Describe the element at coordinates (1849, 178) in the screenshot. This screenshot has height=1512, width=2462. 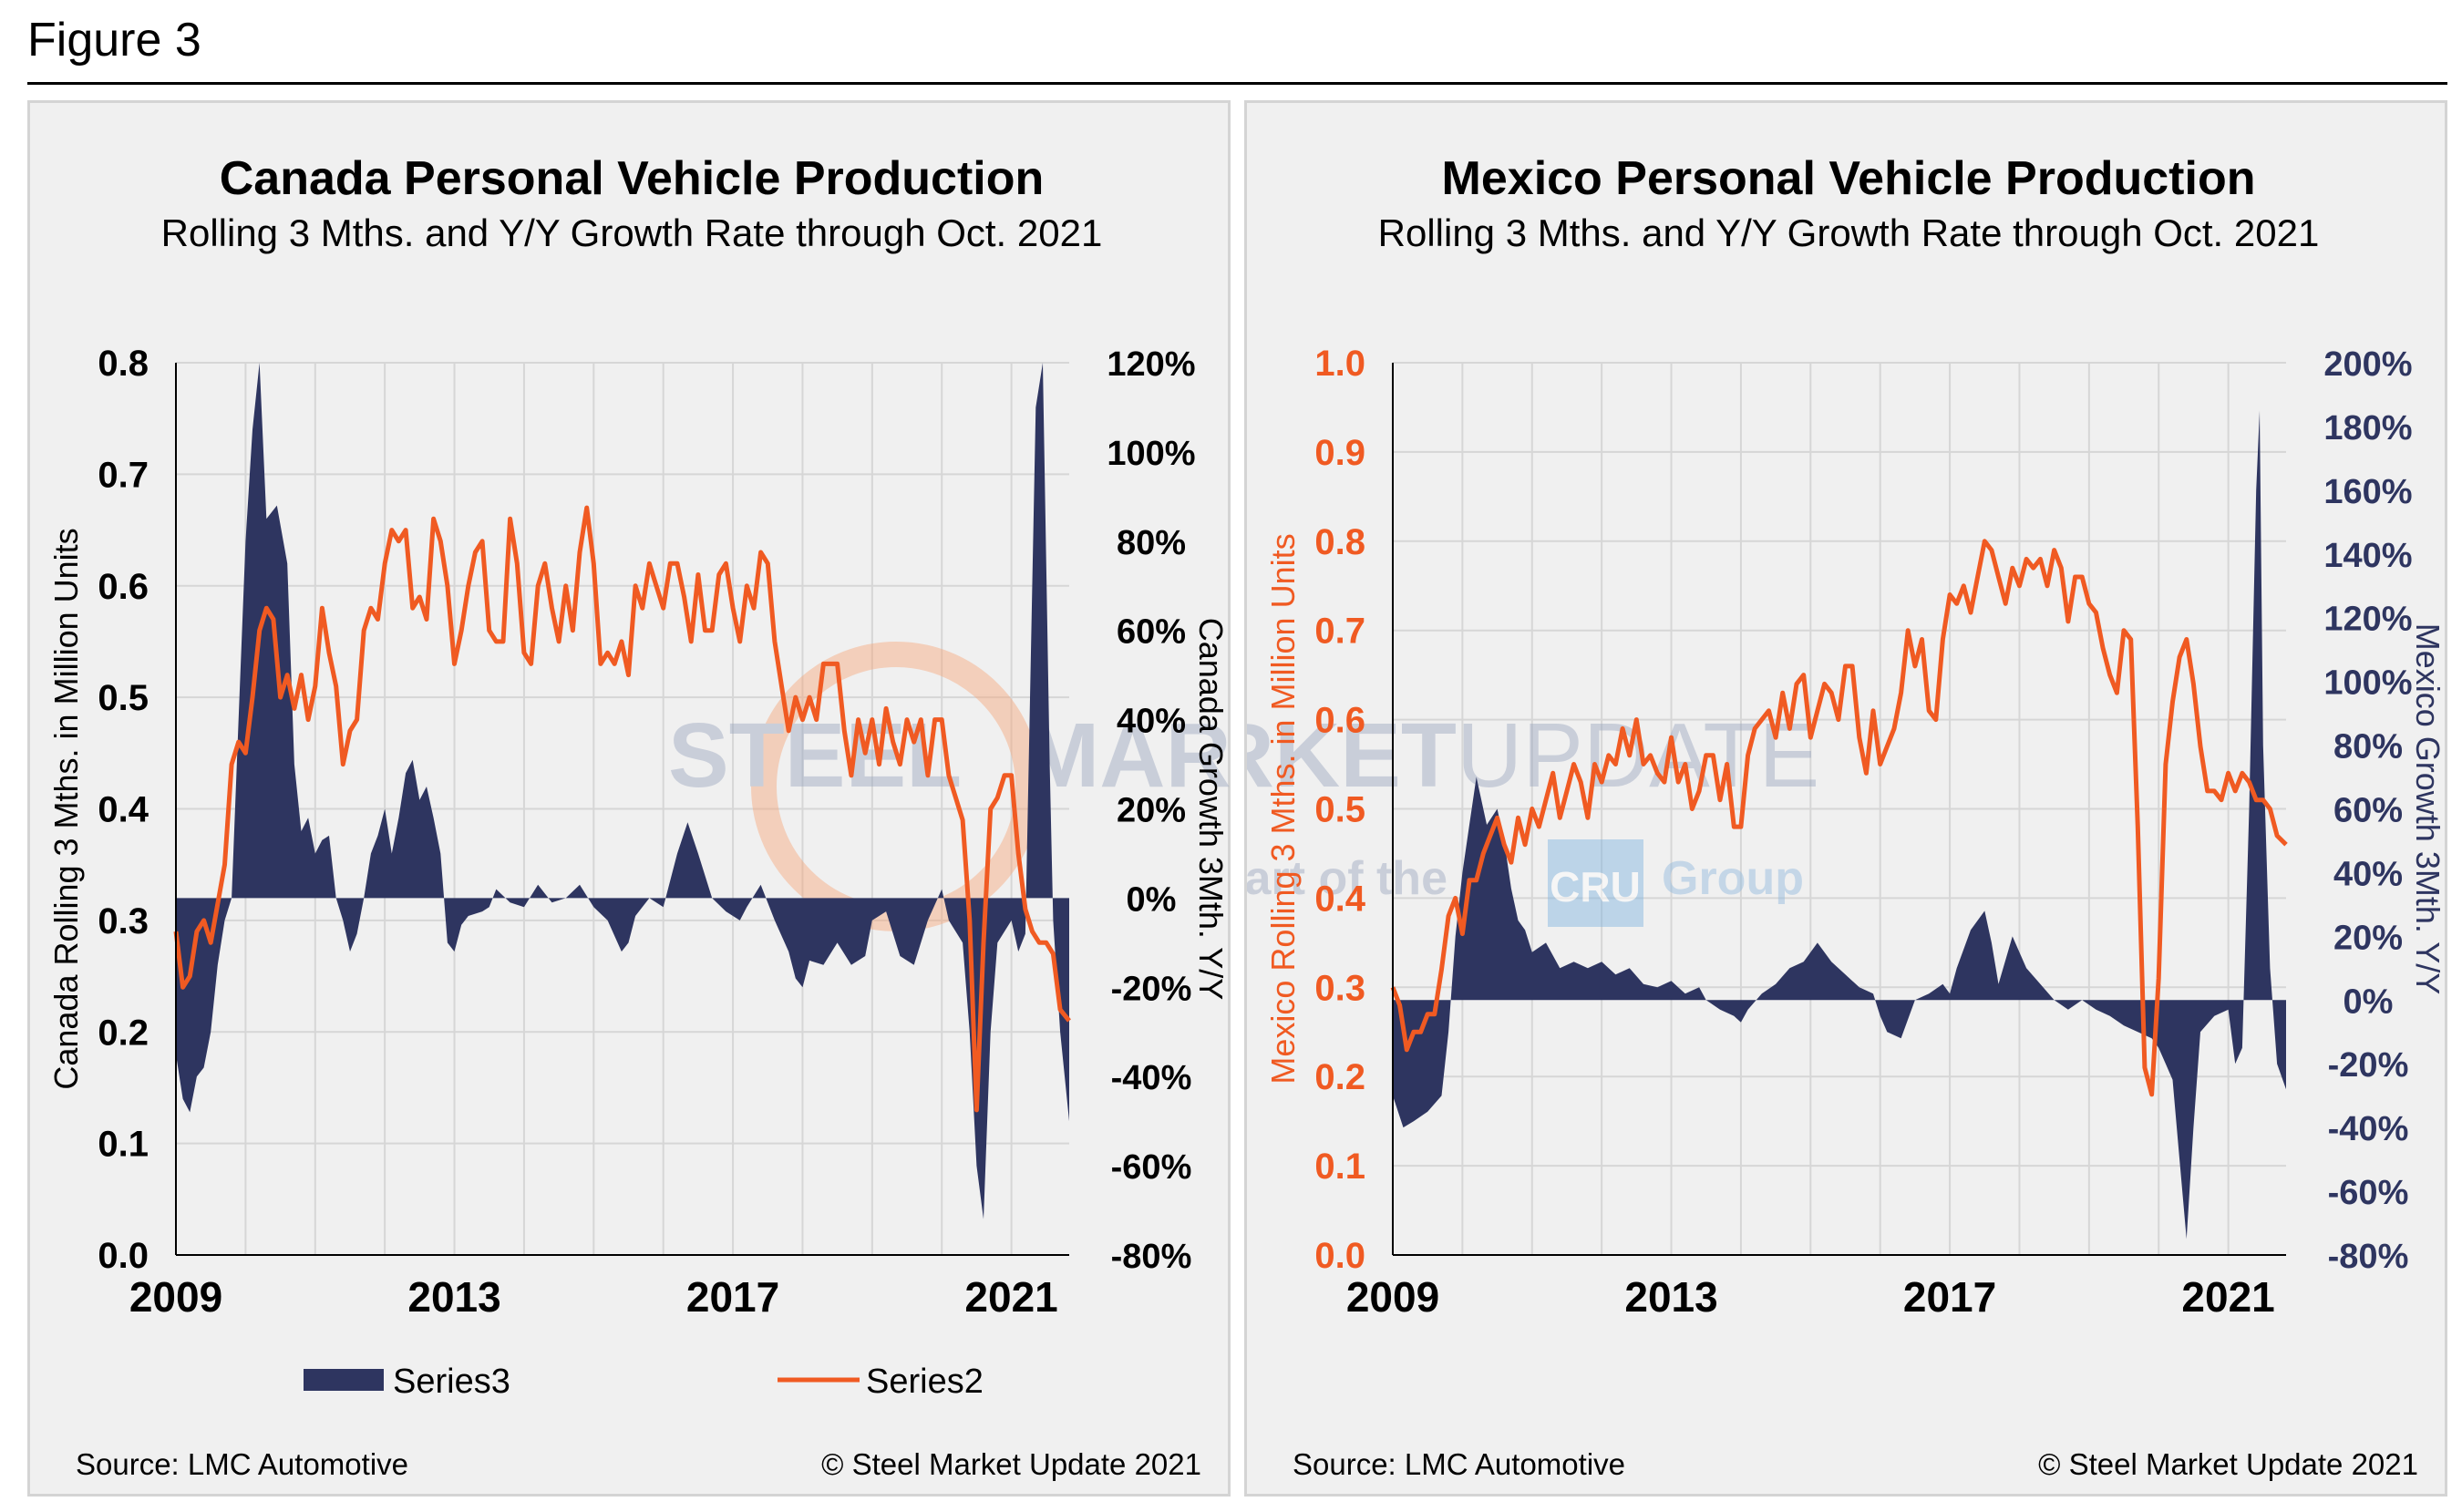
I see `chart-title: Mexico Personal Vehicle Production` at that location.